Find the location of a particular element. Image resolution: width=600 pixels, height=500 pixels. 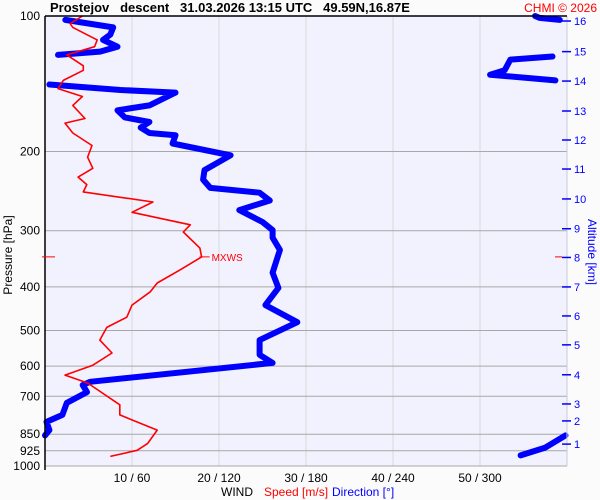

x-tick-label: 40 / 240 is located at coordinates (393, 478).